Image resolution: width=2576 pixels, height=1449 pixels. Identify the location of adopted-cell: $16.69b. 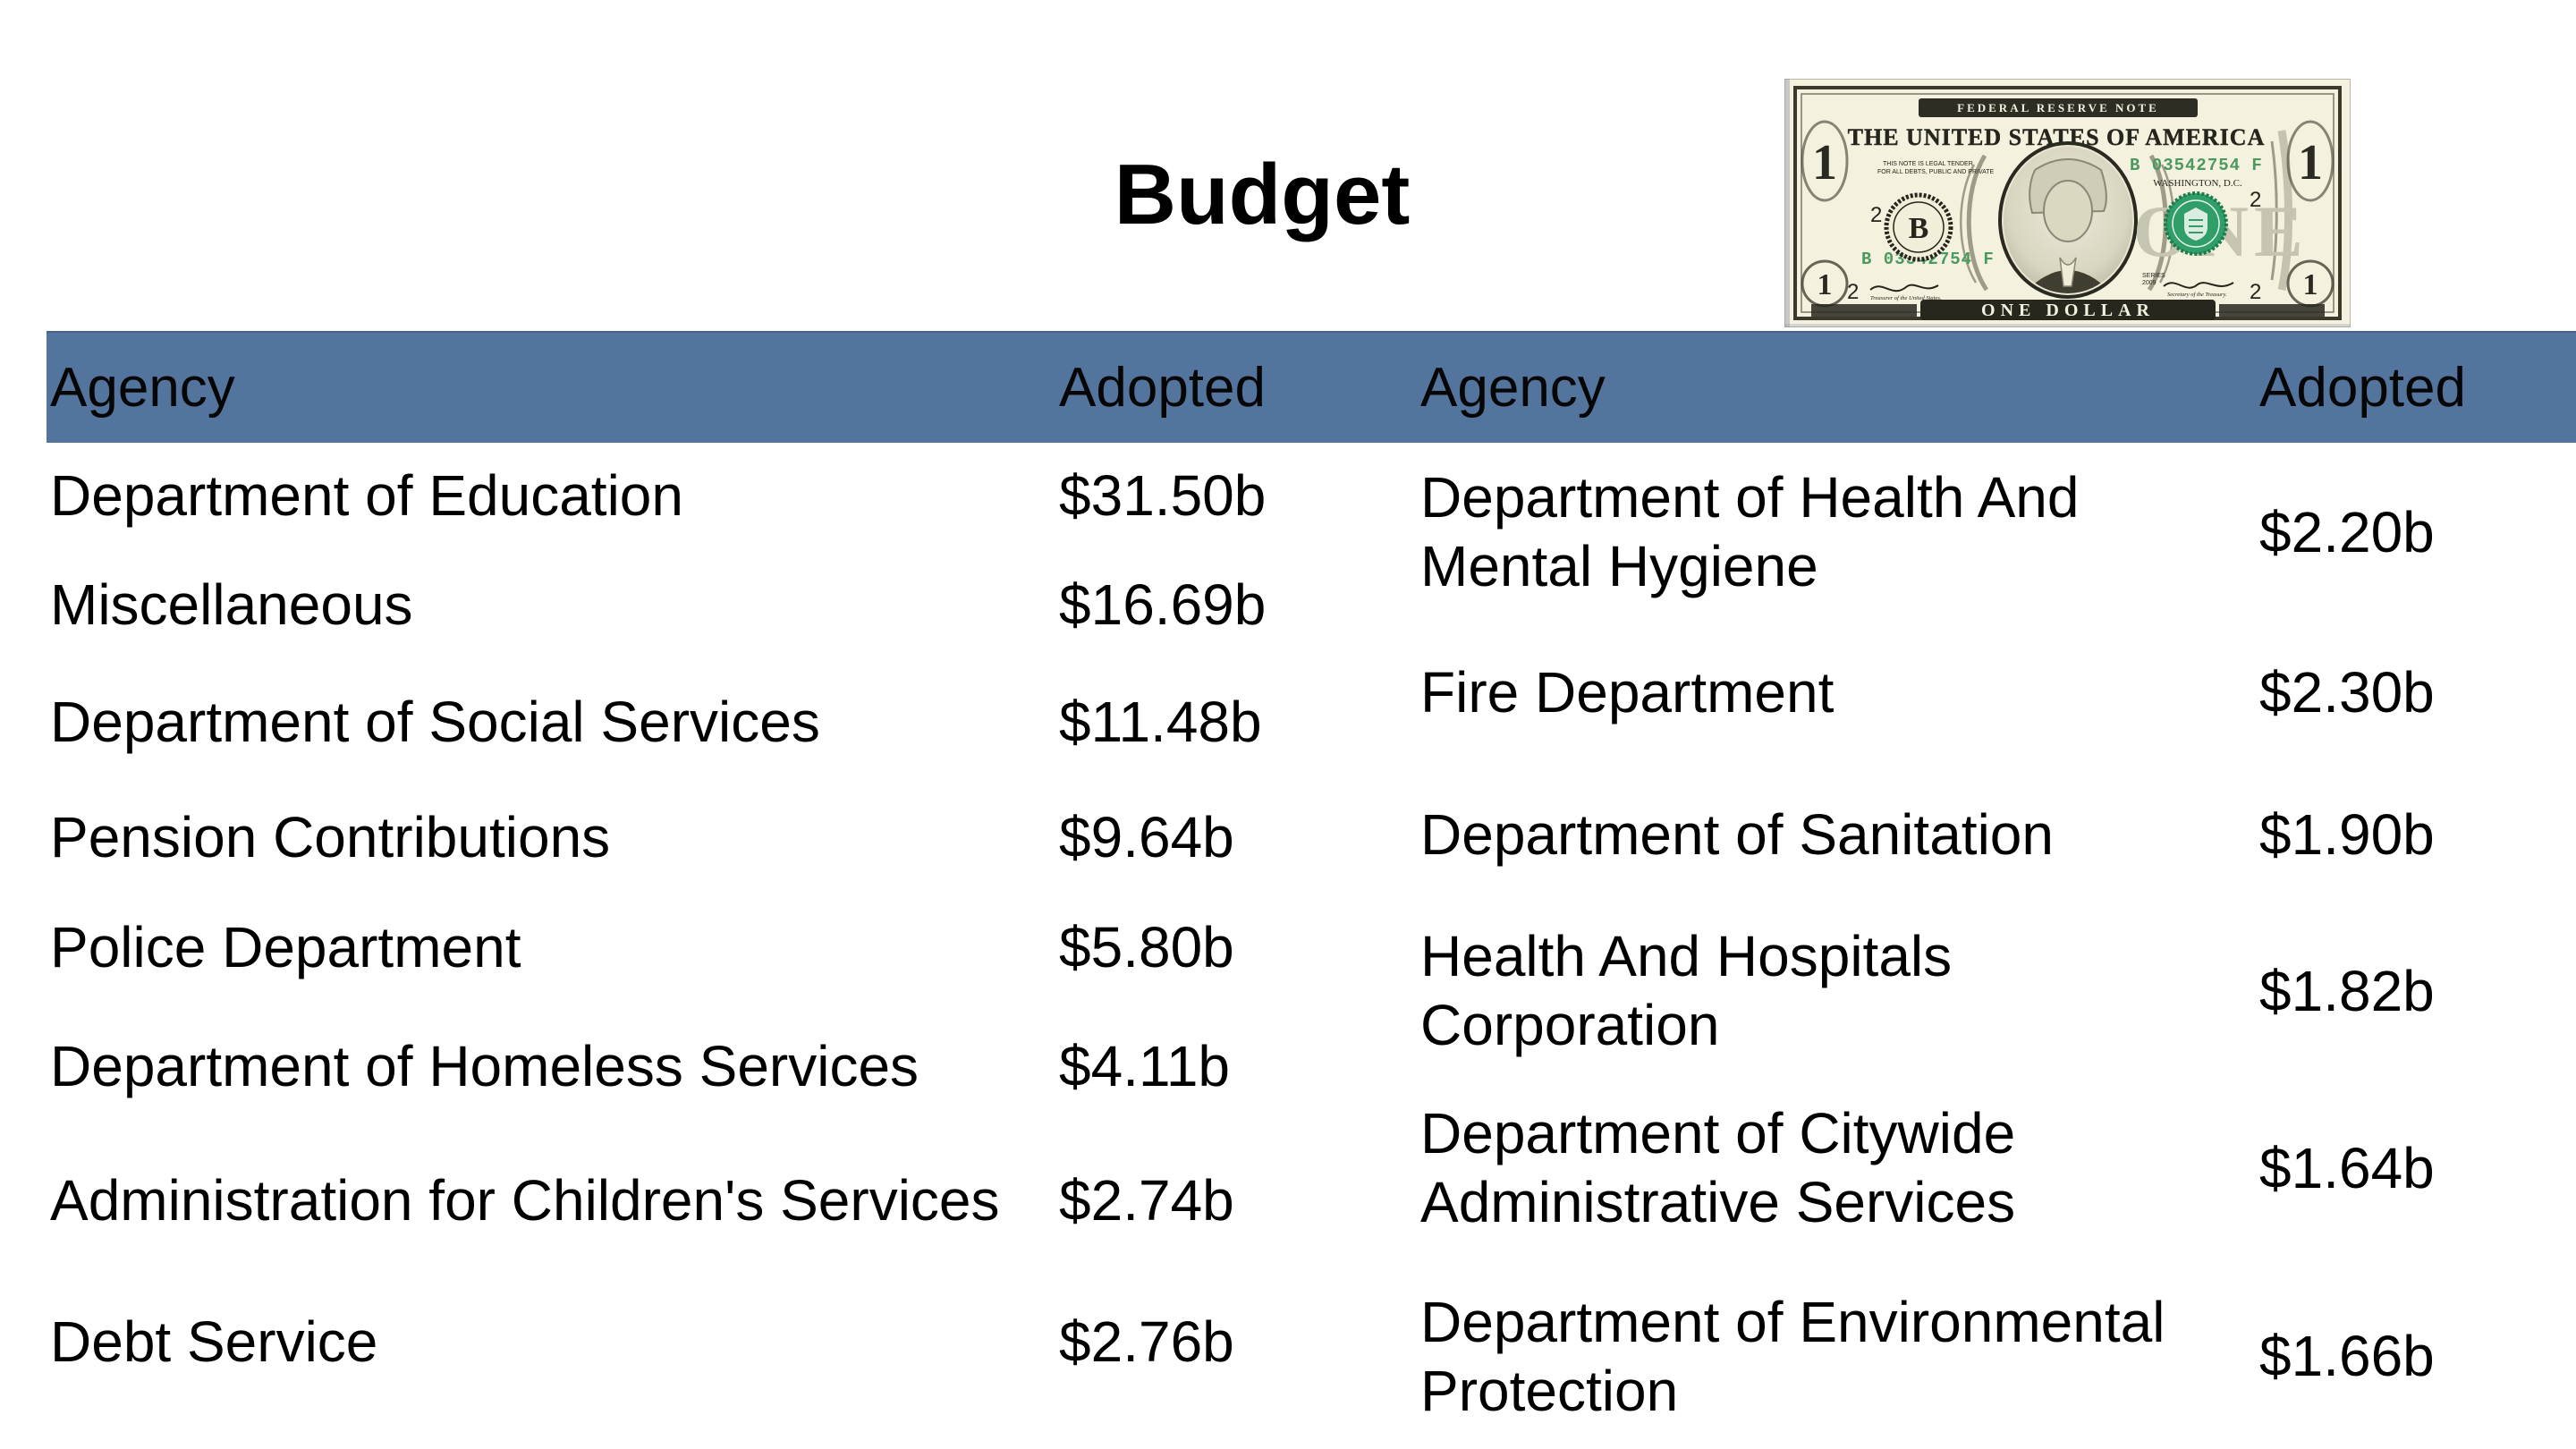
(1163, 604).